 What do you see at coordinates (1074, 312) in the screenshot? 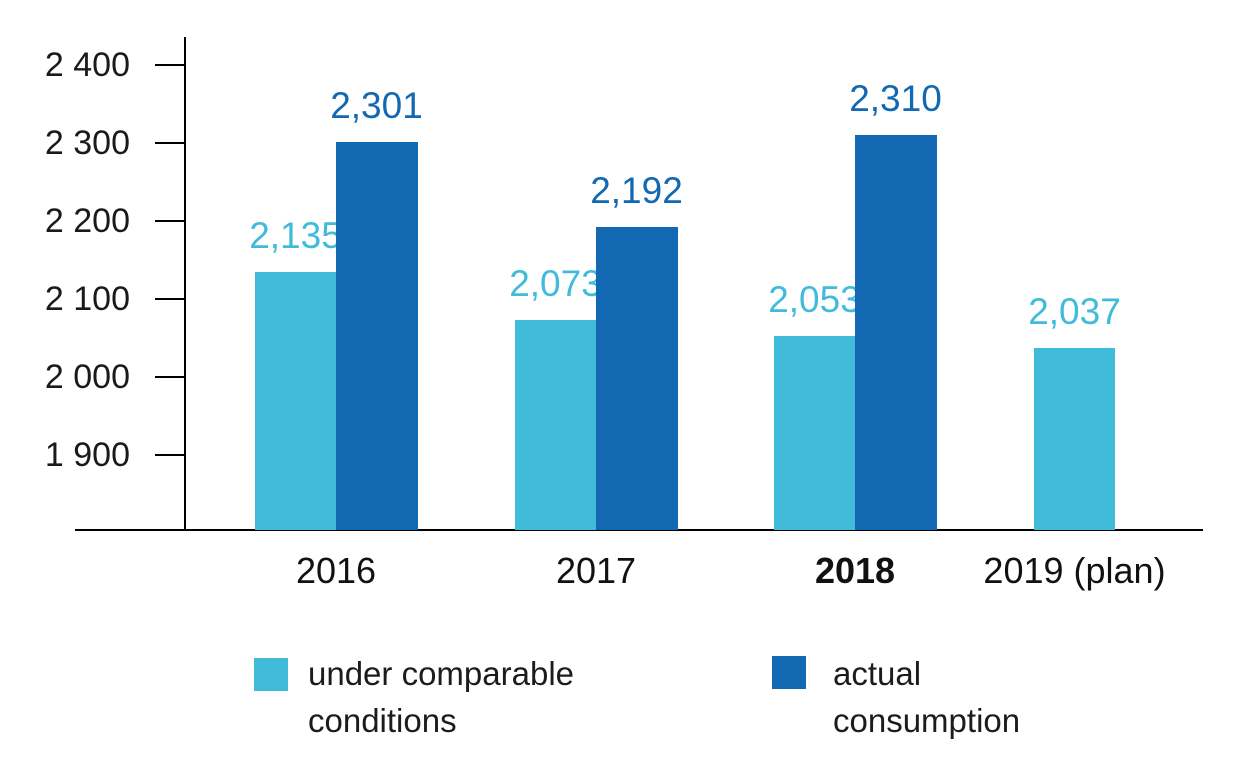
I see `bar-value-label: 2,037` at bounding box center [1074, 312].